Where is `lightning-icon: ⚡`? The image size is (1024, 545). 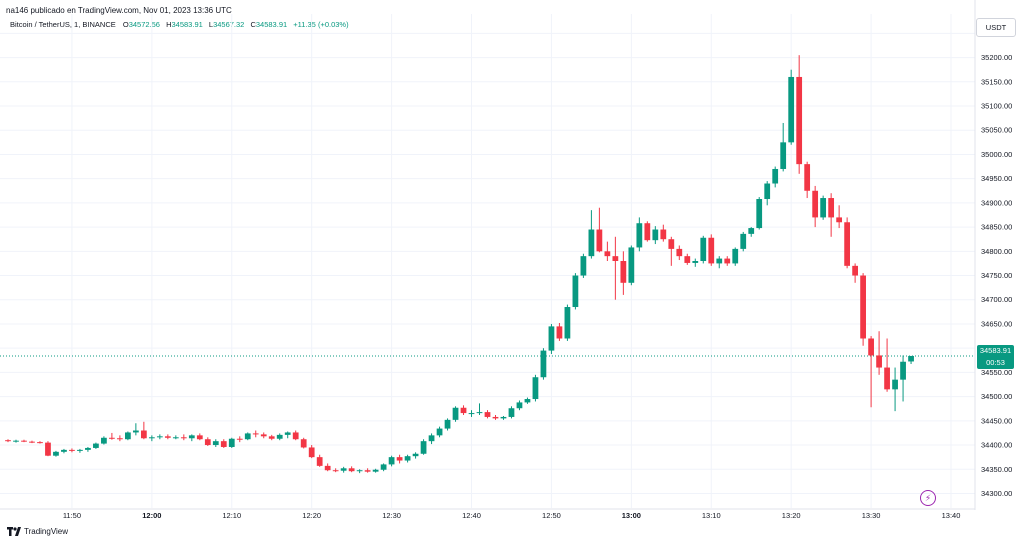
lightning-icon: ⚡ is located at coordinates (928, 498).